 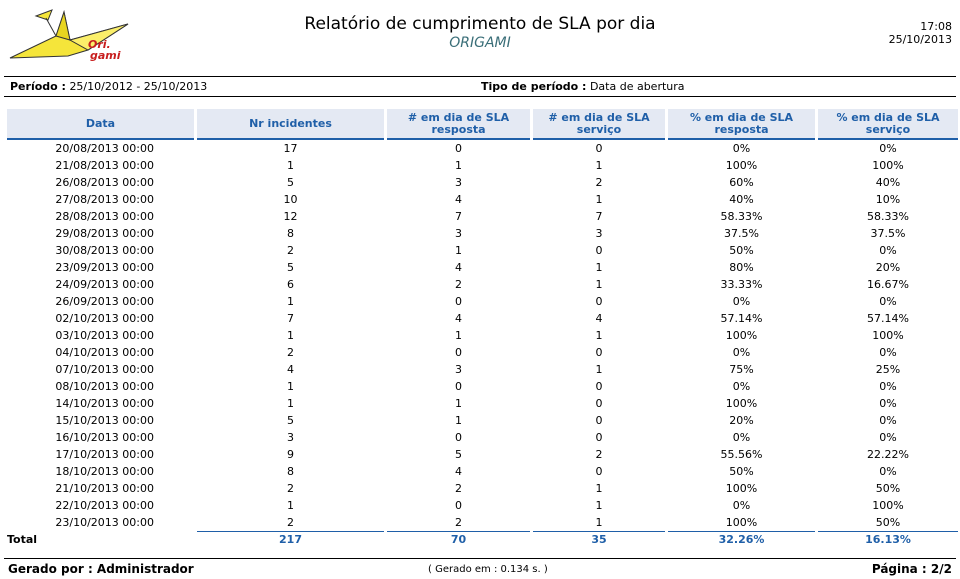 What do you see at coordinates (104, 216) in the screenshot?
I see `table-cell: 28/08/2013 00:00` at bounding box center [104, 216].